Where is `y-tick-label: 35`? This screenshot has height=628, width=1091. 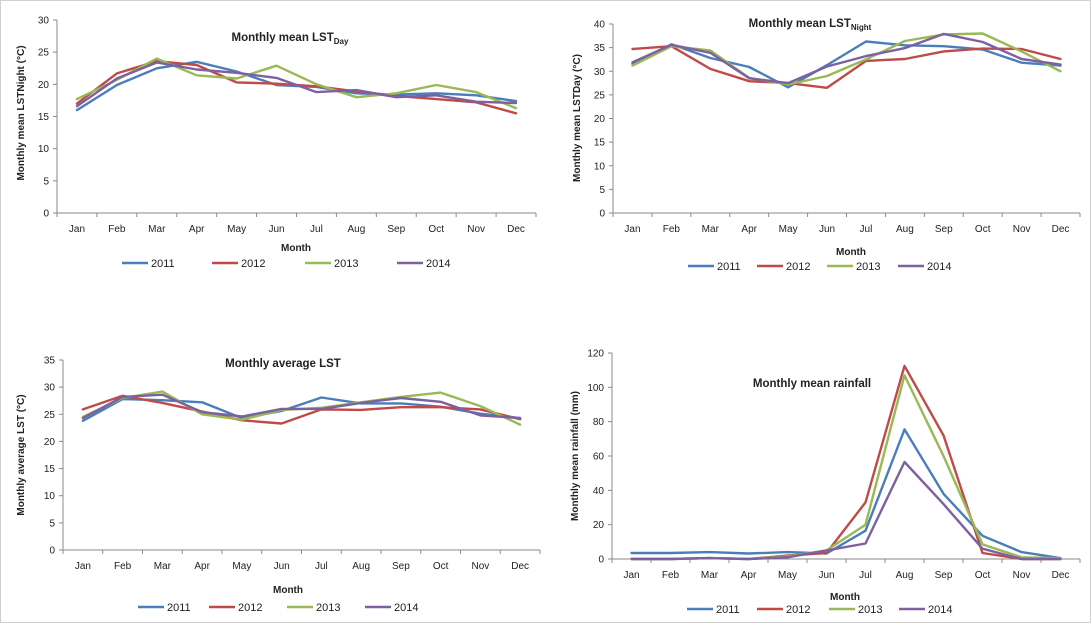
y-tick-label: 35 is located at coordinates (600, 48).